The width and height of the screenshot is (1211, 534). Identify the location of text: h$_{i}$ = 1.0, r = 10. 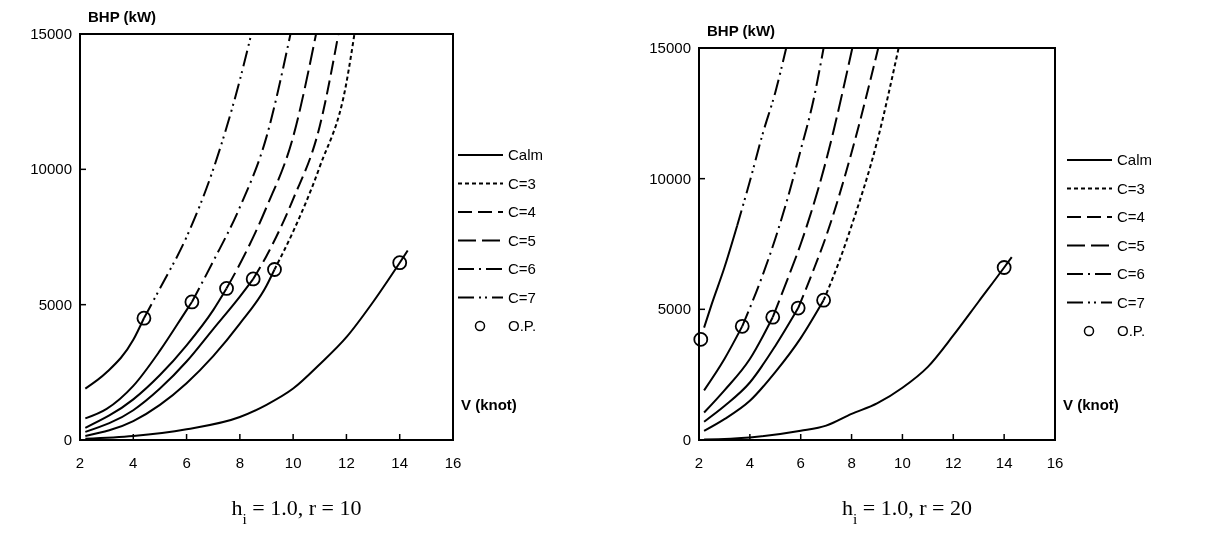
(296, 511).